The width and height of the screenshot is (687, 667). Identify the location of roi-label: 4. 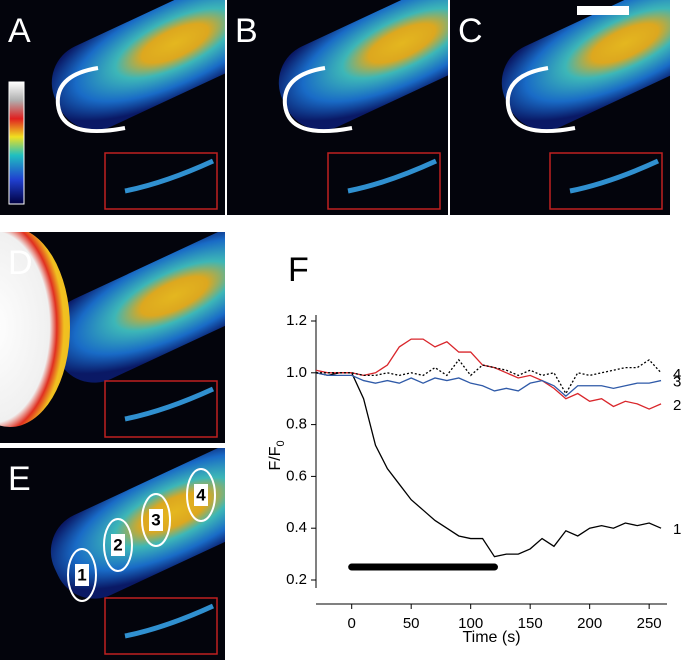
(201, 494).